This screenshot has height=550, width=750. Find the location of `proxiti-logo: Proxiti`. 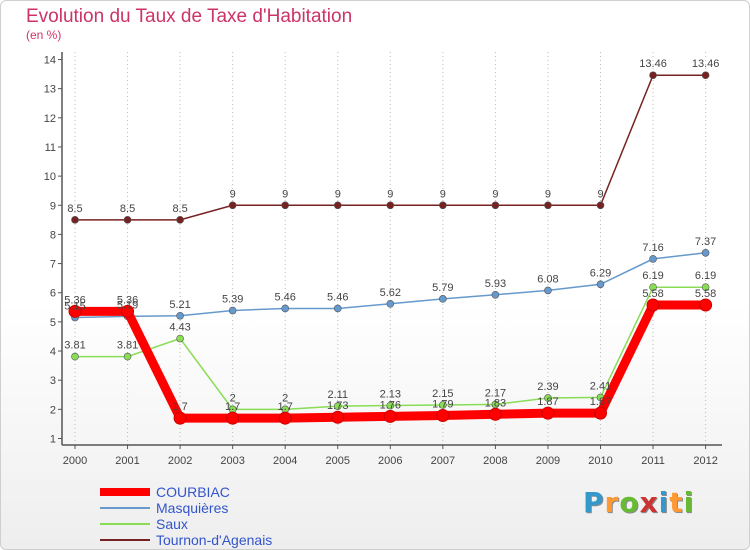

proxiti-logo: Proxiti is located at coordinates (638, 502).